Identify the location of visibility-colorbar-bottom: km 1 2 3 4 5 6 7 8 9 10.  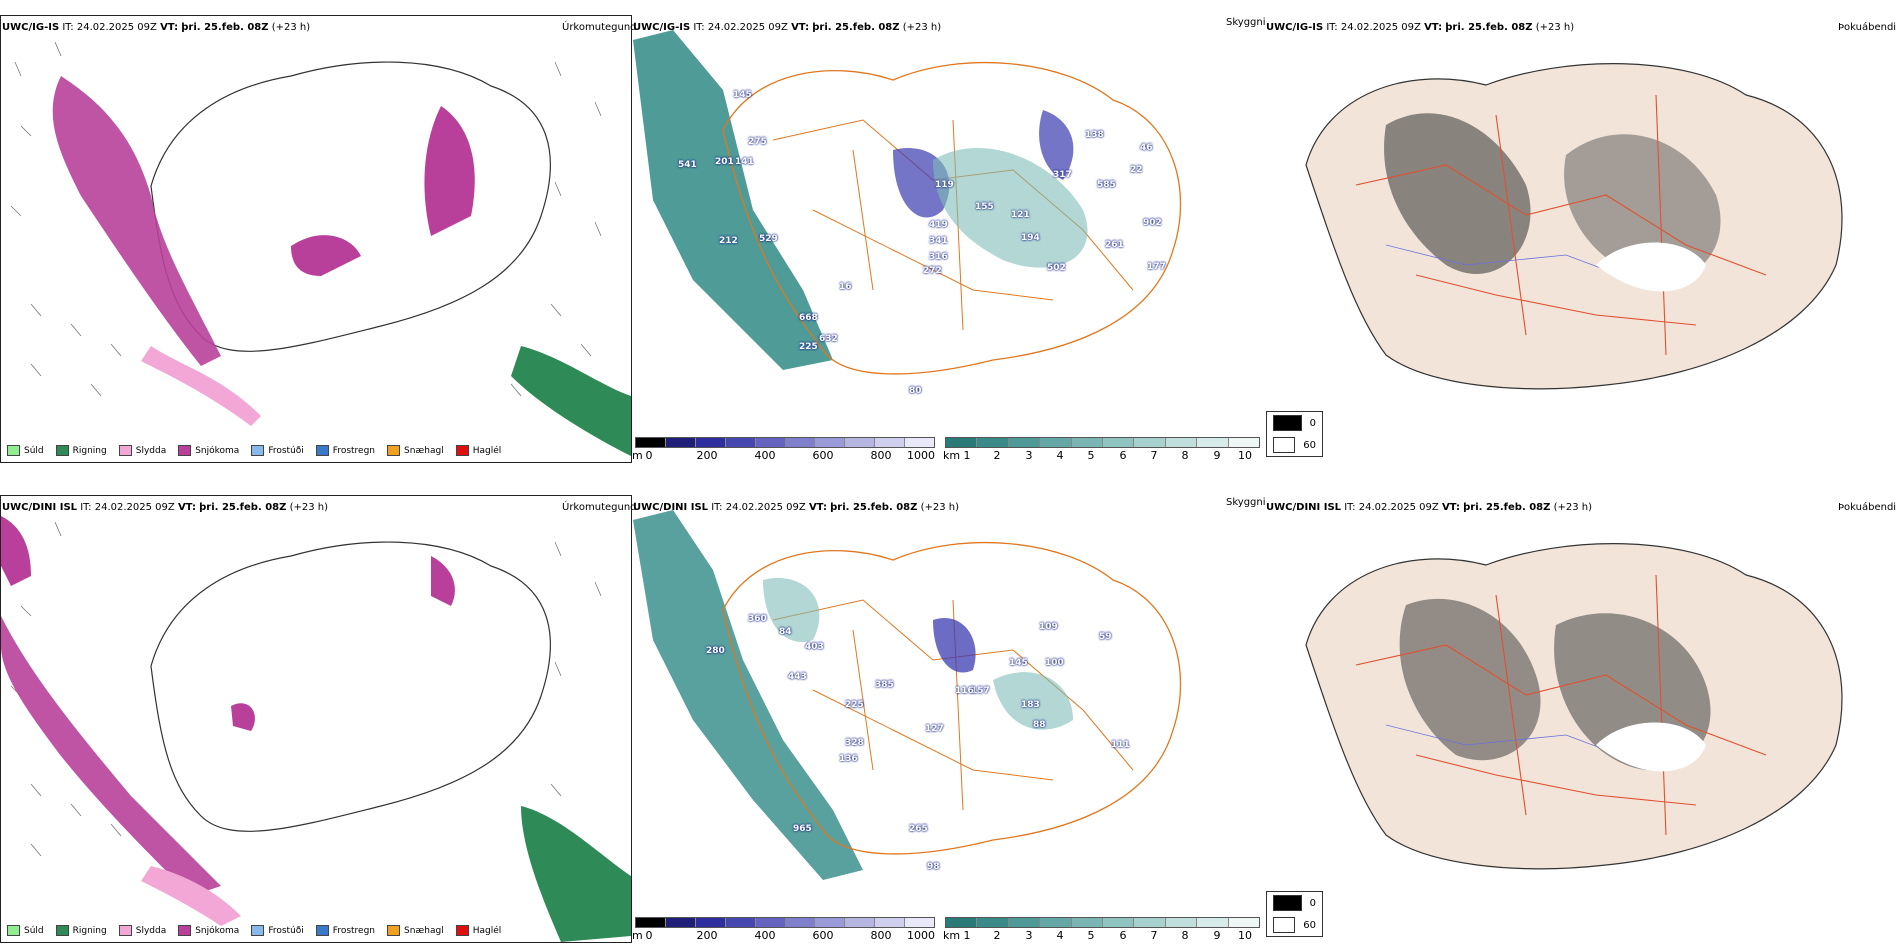
(1101, 929).